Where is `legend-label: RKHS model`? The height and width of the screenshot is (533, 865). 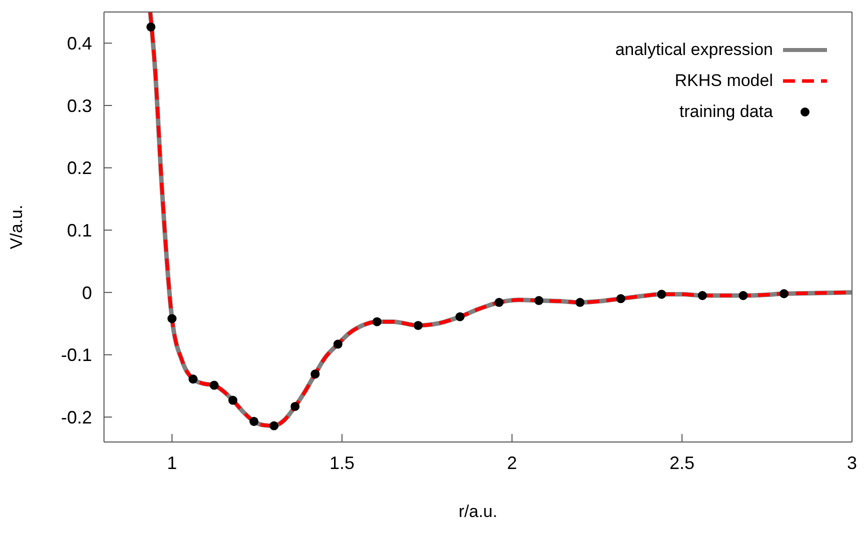 legend-label: RKHS model is located at coordinates (723, 80).